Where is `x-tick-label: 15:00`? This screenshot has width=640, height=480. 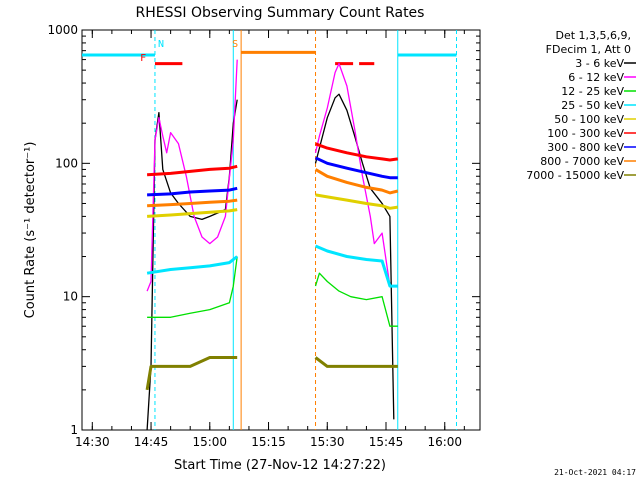 x-tick-label: 15:00 is located at coordinates (209, 442).